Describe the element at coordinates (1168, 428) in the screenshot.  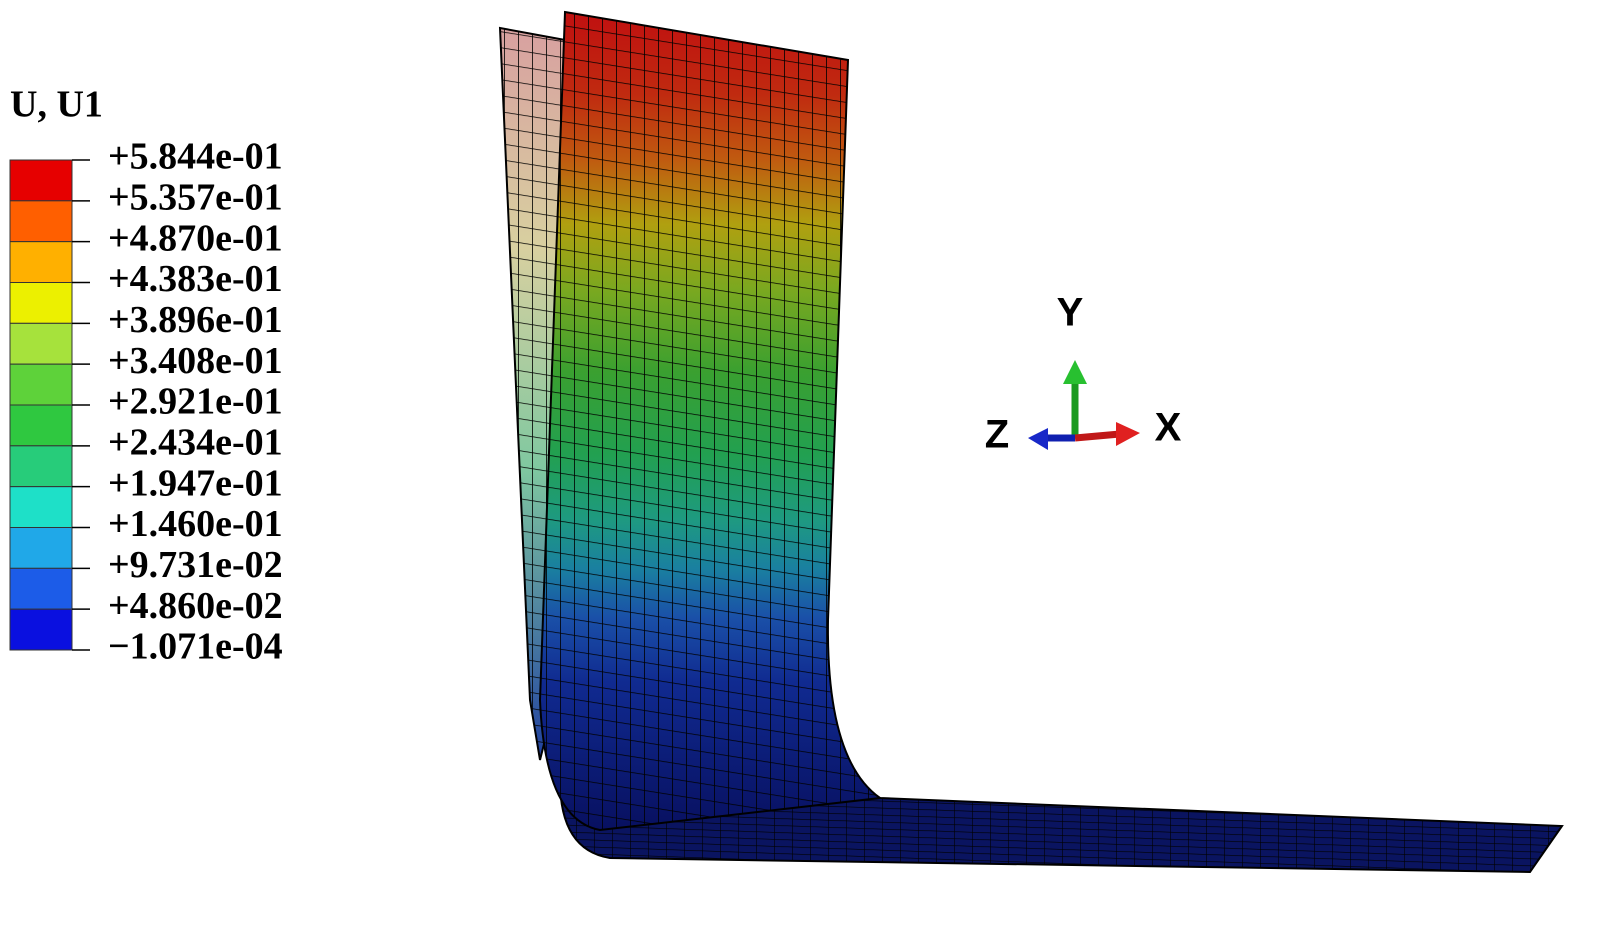
I see `x-label: X` at that location.